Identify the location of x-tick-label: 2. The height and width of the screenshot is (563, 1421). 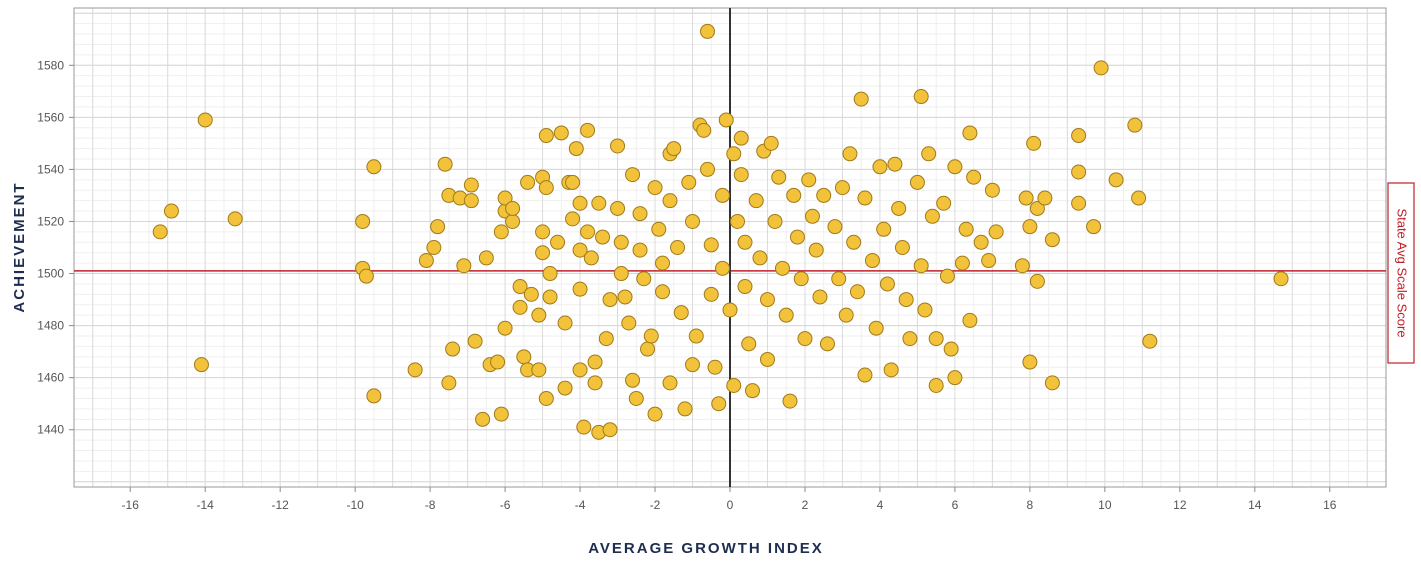
(805, 505).